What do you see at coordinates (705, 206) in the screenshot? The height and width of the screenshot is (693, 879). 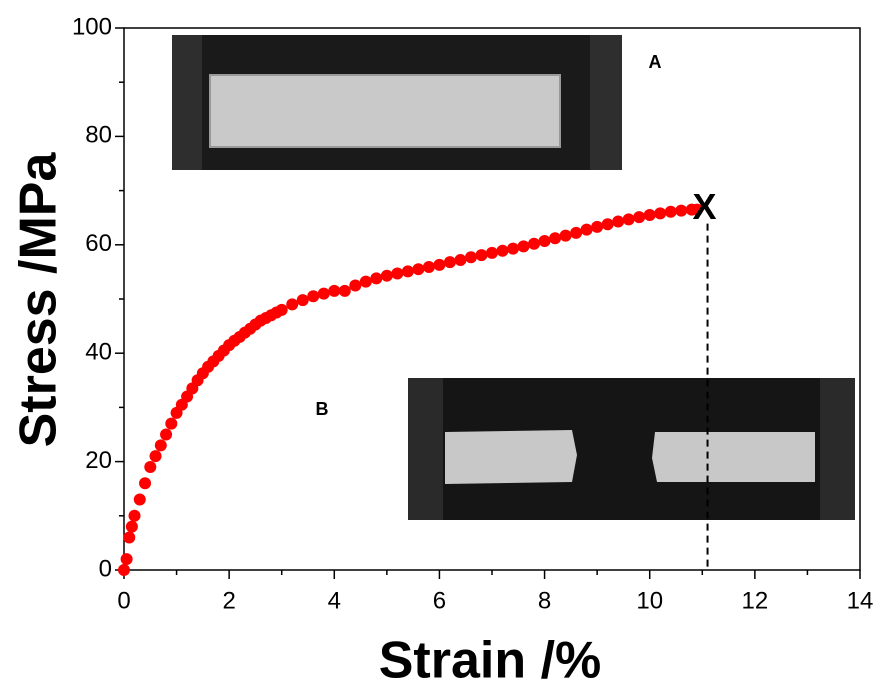 I see `fracture-marker: X` at bounding box center [705, 206].